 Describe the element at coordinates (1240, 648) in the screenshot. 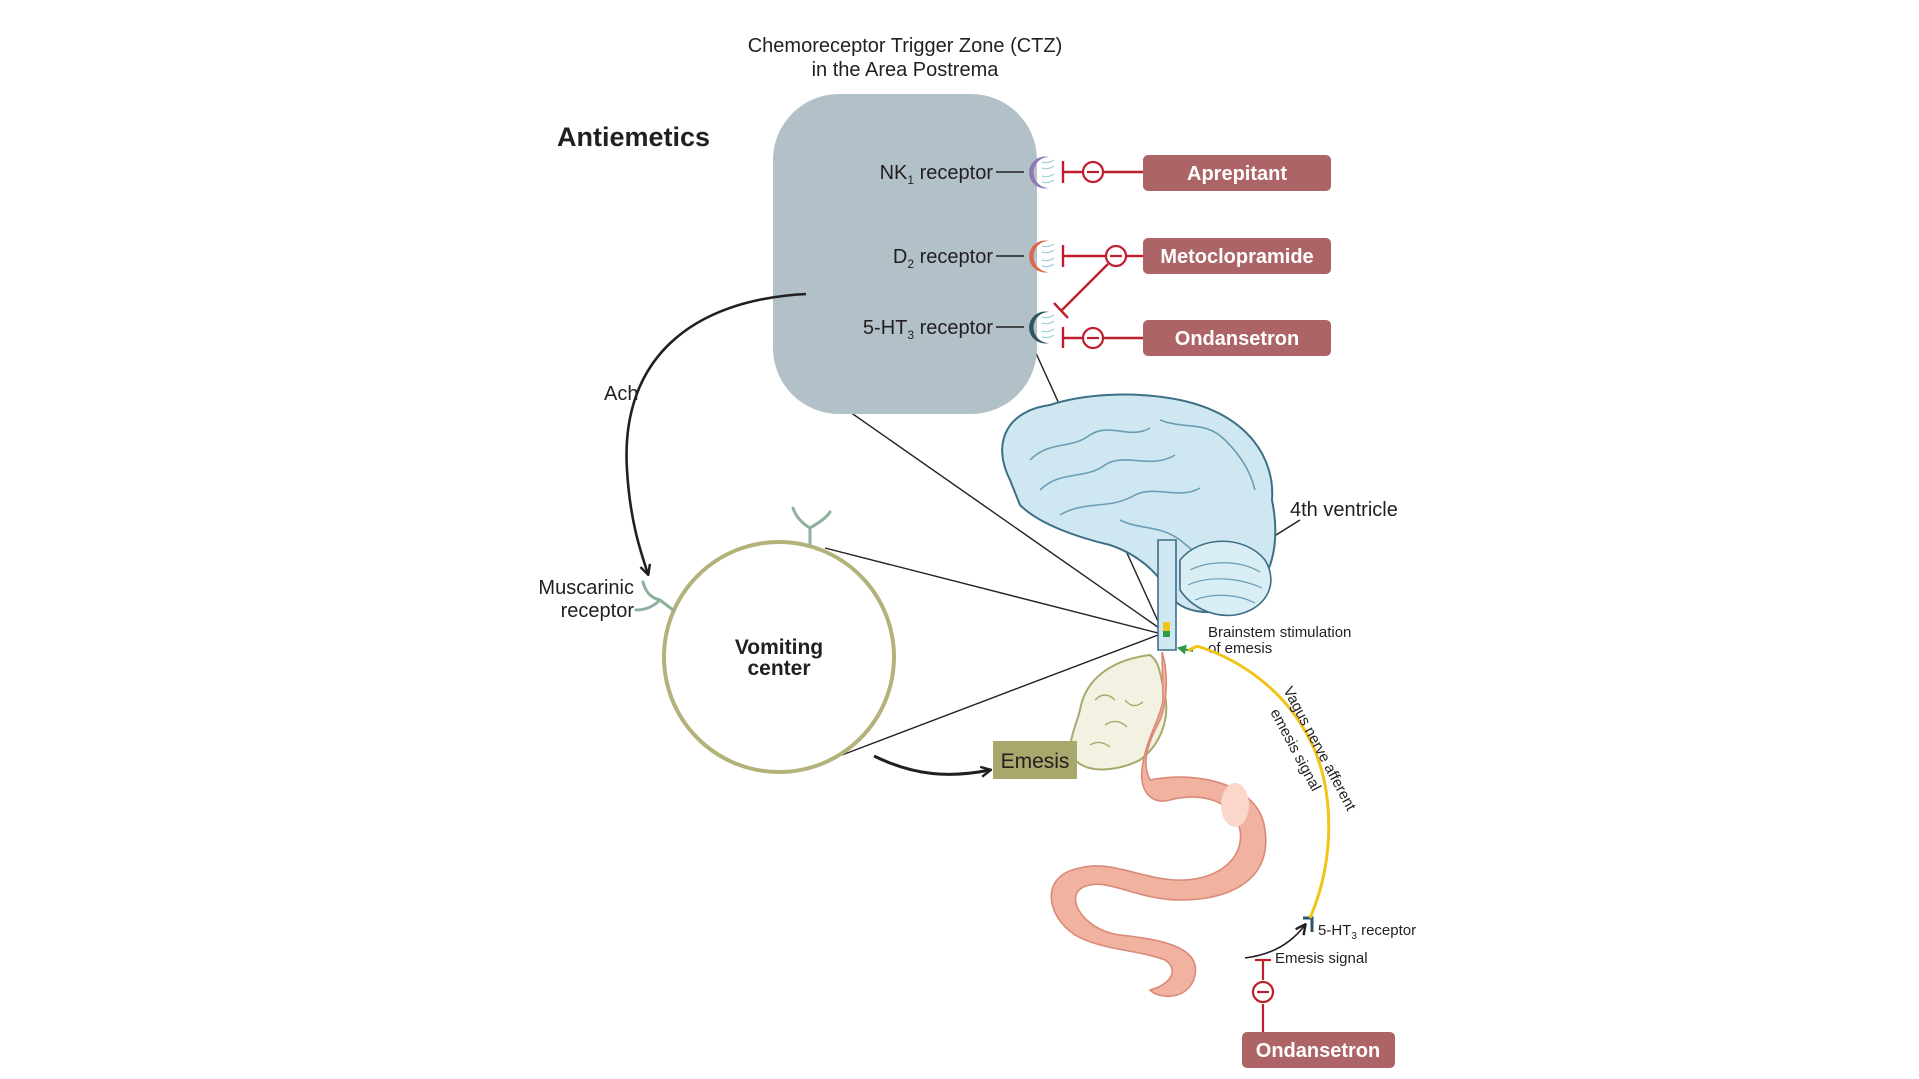

I see `brainstem-stimulation-label-line2: of emesis` at that location.